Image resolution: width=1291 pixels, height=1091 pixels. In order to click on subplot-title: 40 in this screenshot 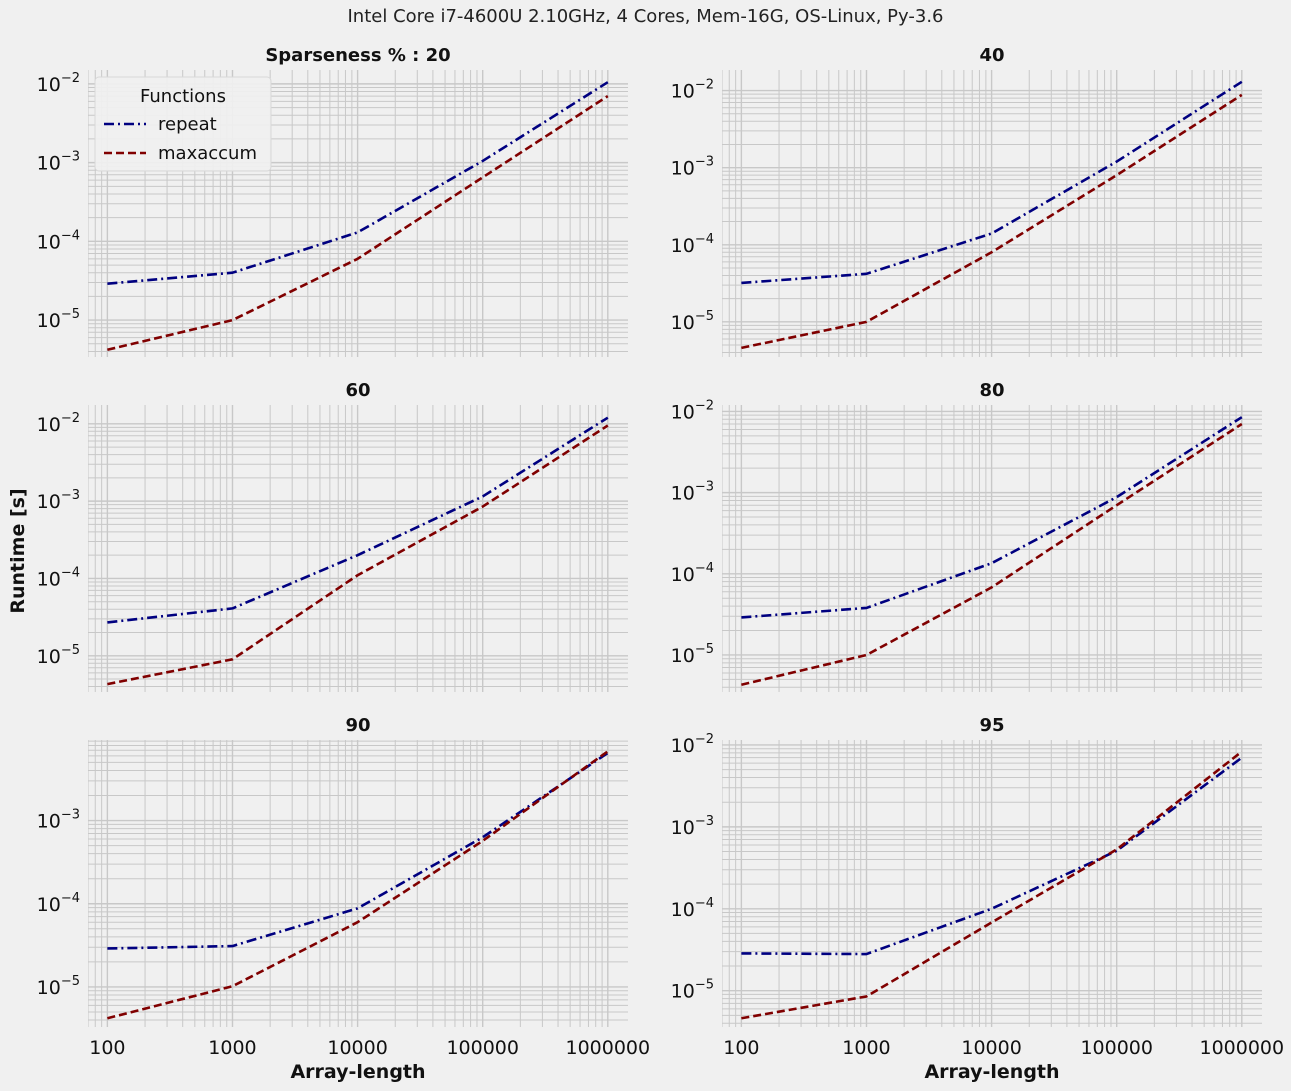, I will do `click(991, 55)`.